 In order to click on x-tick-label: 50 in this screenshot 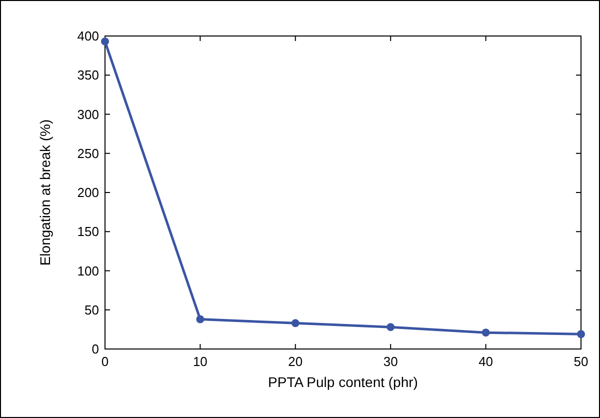, I will do `click(581, 361)`.